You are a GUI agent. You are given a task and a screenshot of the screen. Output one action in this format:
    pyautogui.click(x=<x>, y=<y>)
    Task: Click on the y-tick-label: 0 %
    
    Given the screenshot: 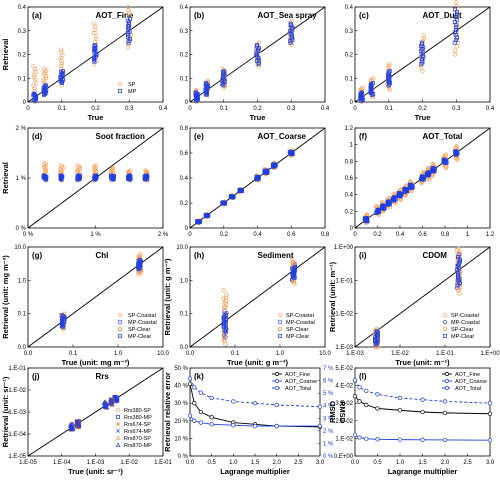 What is the action you would take?
    pyautogui.click(x=21, y=229)
    